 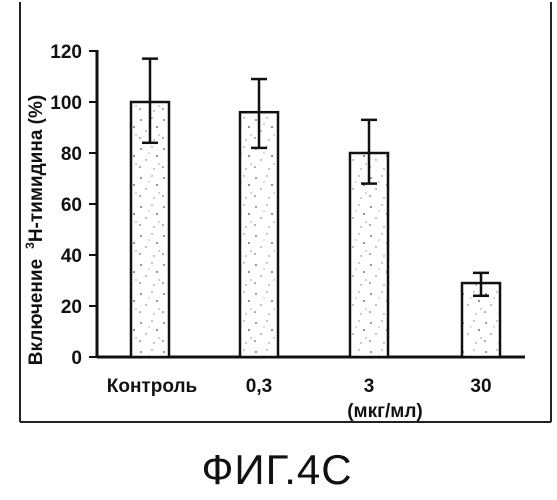 What do you see at coordinates (369, 386) in the screenshot?
I see `x-tick-label: 3` at bounding box center [369, 386].